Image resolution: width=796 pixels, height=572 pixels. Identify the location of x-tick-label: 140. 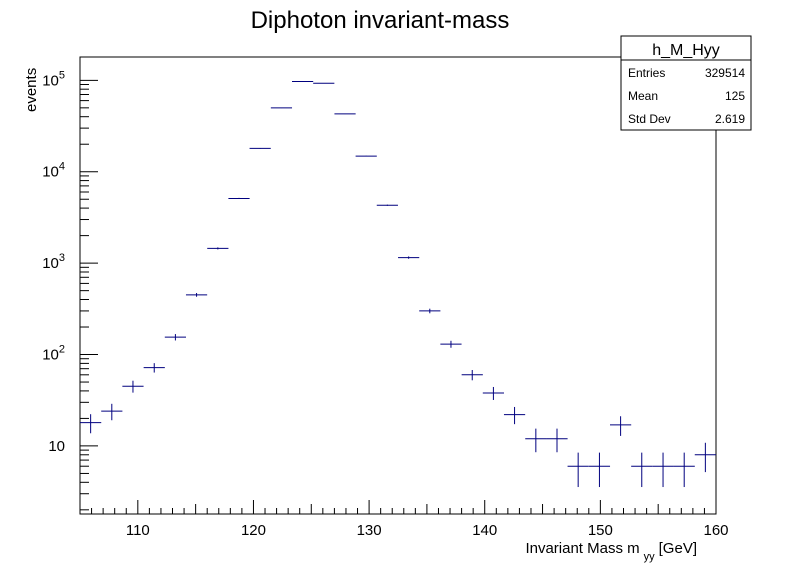
(484, 530).